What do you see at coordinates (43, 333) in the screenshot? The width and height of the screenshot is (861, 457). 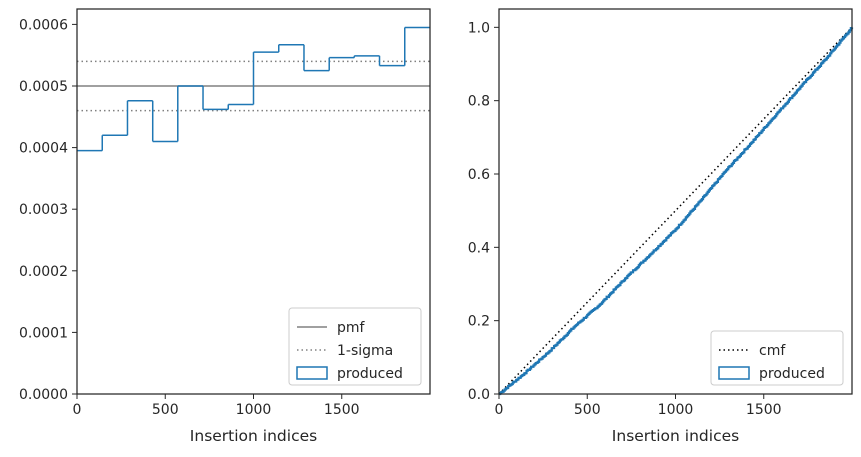 I see `y-tick-label: 0.0001` at bounding box center [43, 333].